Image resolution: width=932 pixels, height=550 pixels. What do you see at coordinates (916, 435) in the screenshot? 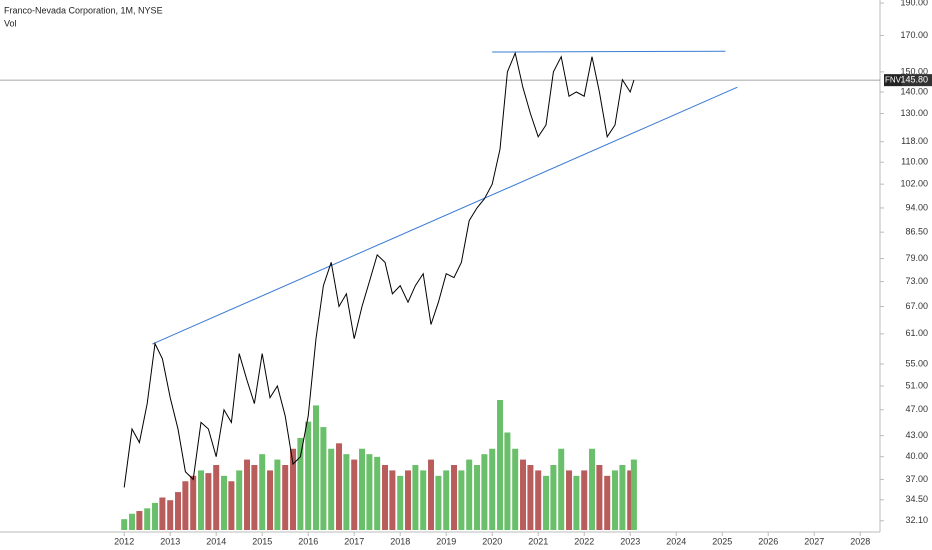
I see `y-tick-label: 43.00` at bounding box center [916, 435].